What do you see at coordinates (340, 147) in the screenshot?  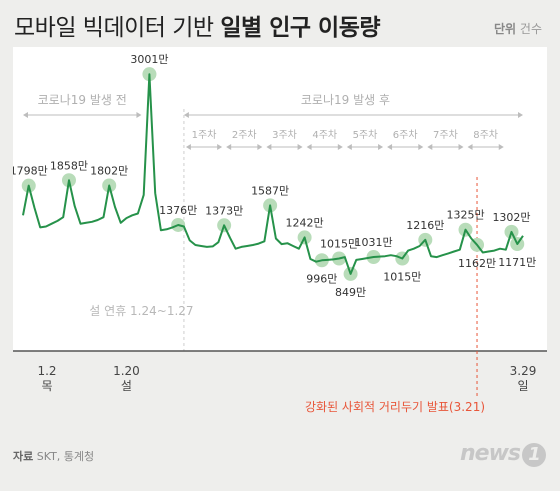 I see `week-arrow-4-head-right` at bounding box center [340, 147].